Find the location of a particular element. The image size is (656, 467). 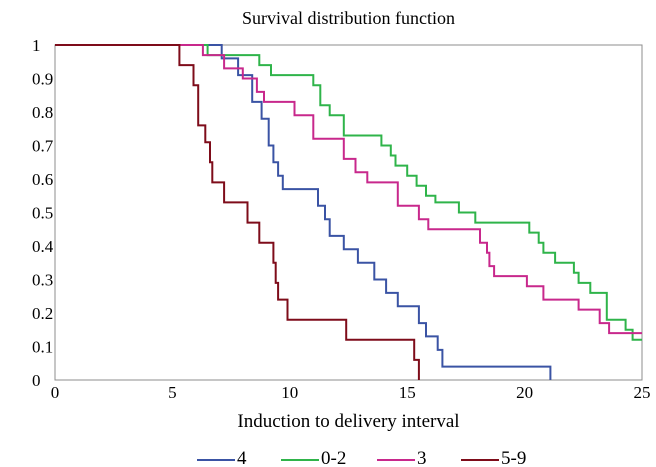

legend-label-4: 4 is located at coordinates (242, 457).